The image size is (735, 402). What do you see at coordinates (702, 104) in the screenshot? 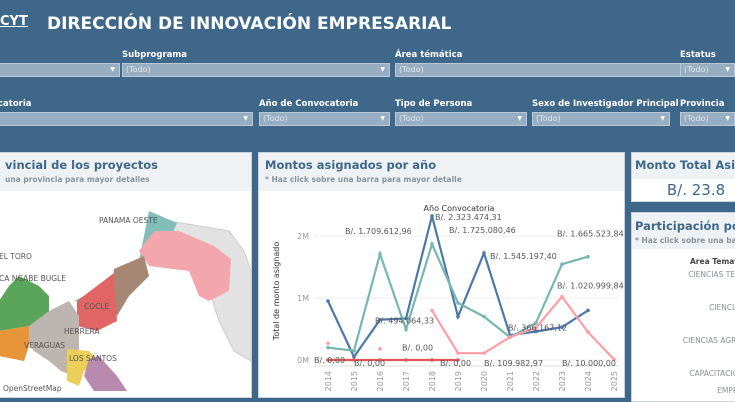
I see `filter-label: Provincia` at bounding box center [702, 104].